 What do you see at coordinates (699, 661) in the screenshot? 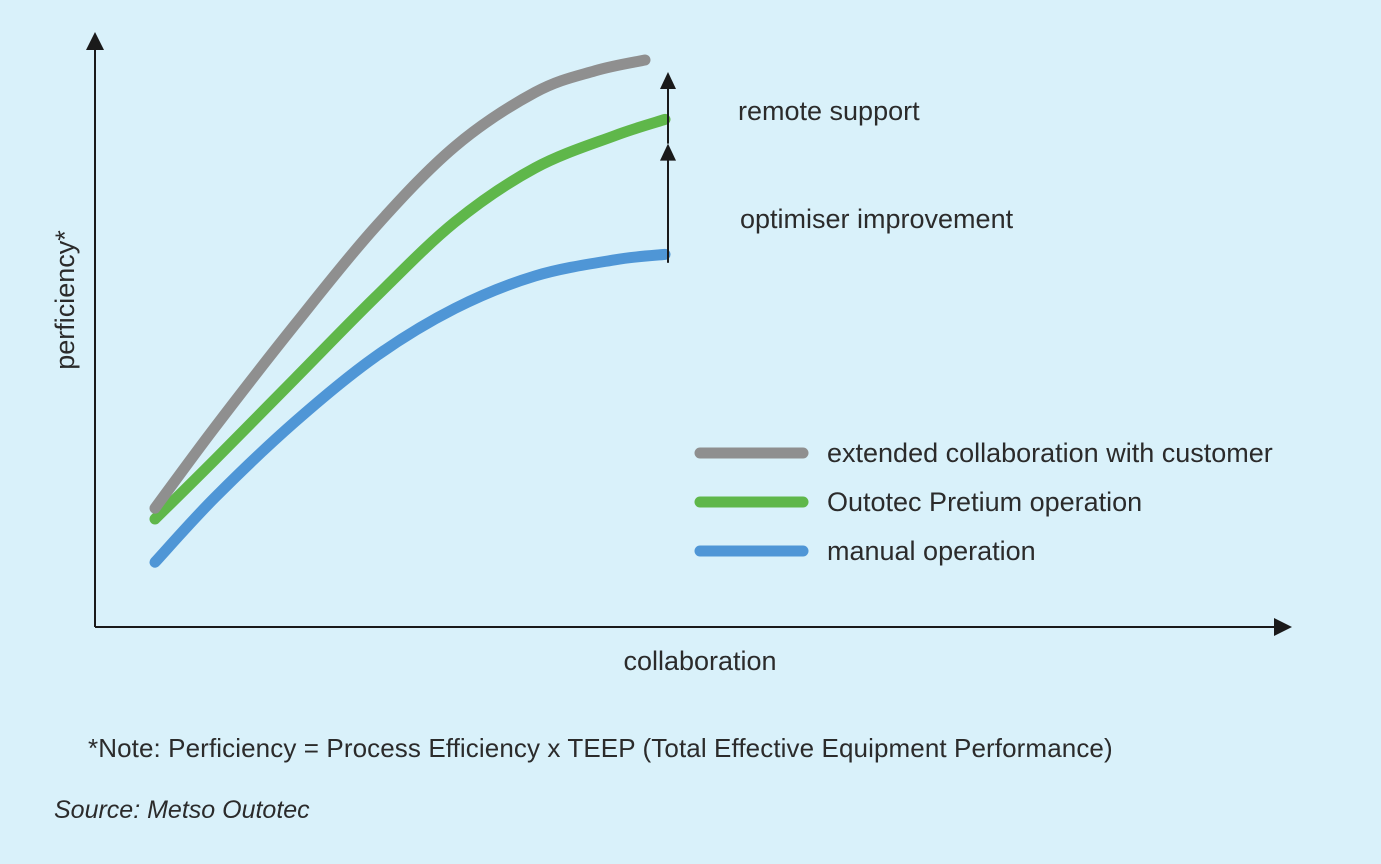
I see `x-axis-label: collaboration` at bounding box center [699, 661].